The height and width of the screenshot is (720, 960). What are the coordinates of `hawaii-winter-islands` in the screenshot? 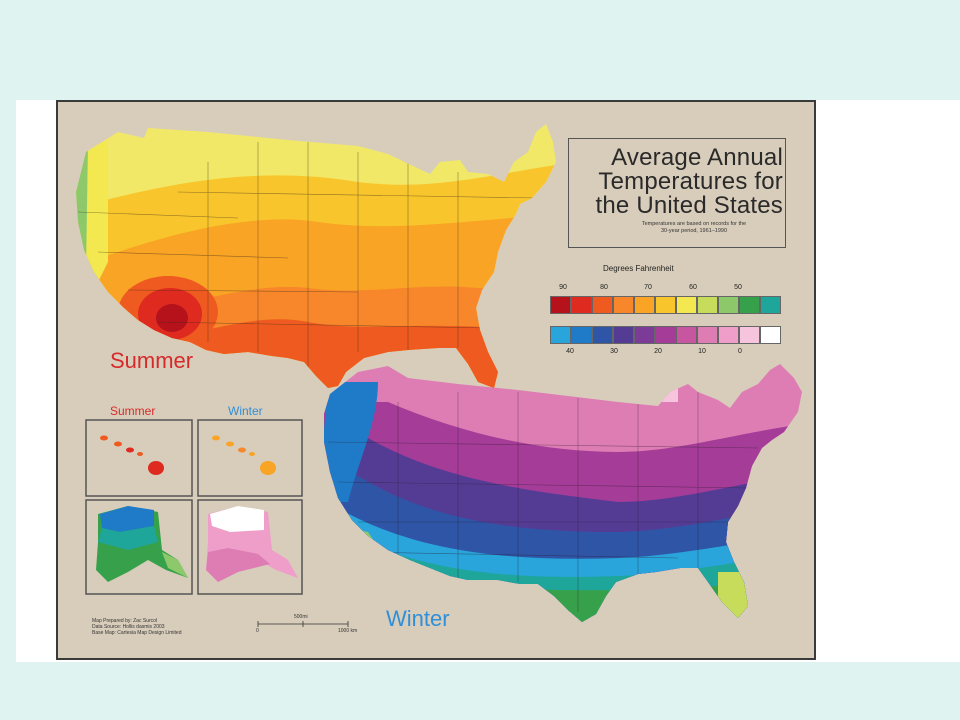 It's located at (244, 455).